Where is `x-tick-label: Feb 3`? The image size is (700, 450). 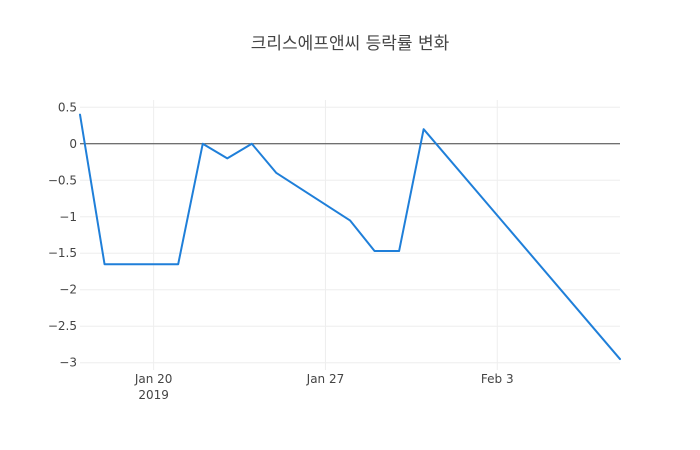 x-tick-label: Feb 3 is located at coordinates (497, 379).